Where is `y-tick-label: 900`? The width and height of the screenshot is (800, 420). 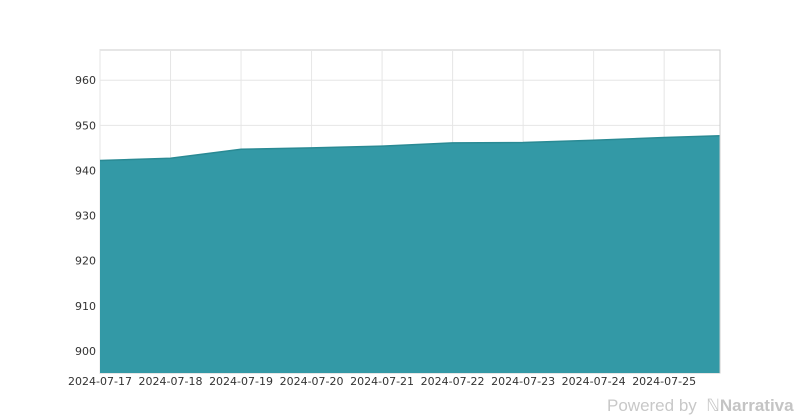 y-tick-label: 900 is located at coordinates (85, 351).